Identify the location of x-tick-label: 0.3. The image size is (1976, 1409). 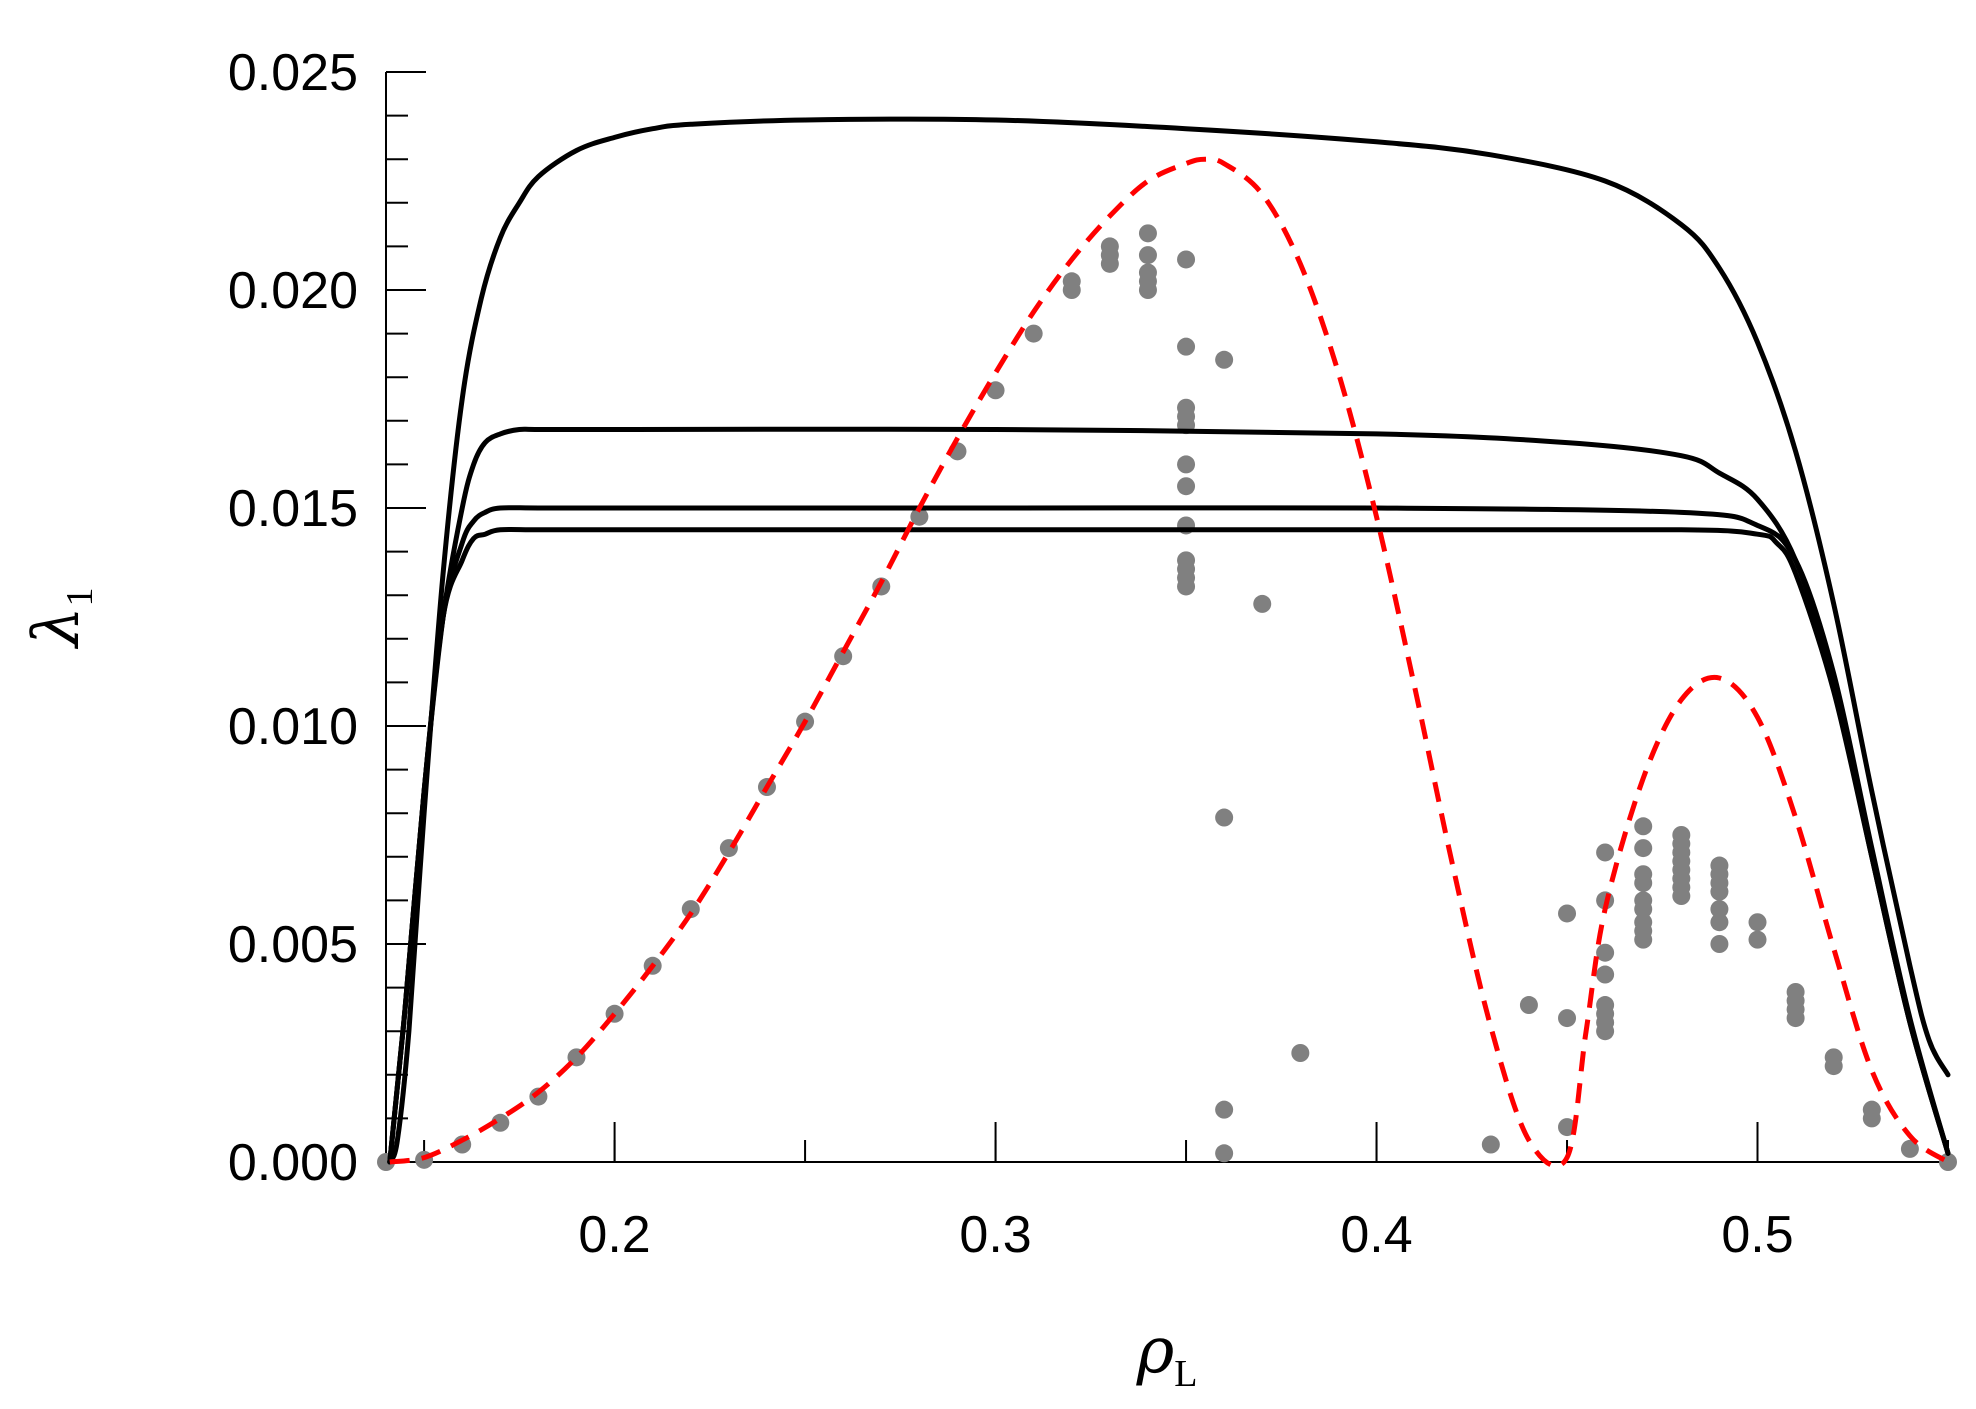
(995, 1235).